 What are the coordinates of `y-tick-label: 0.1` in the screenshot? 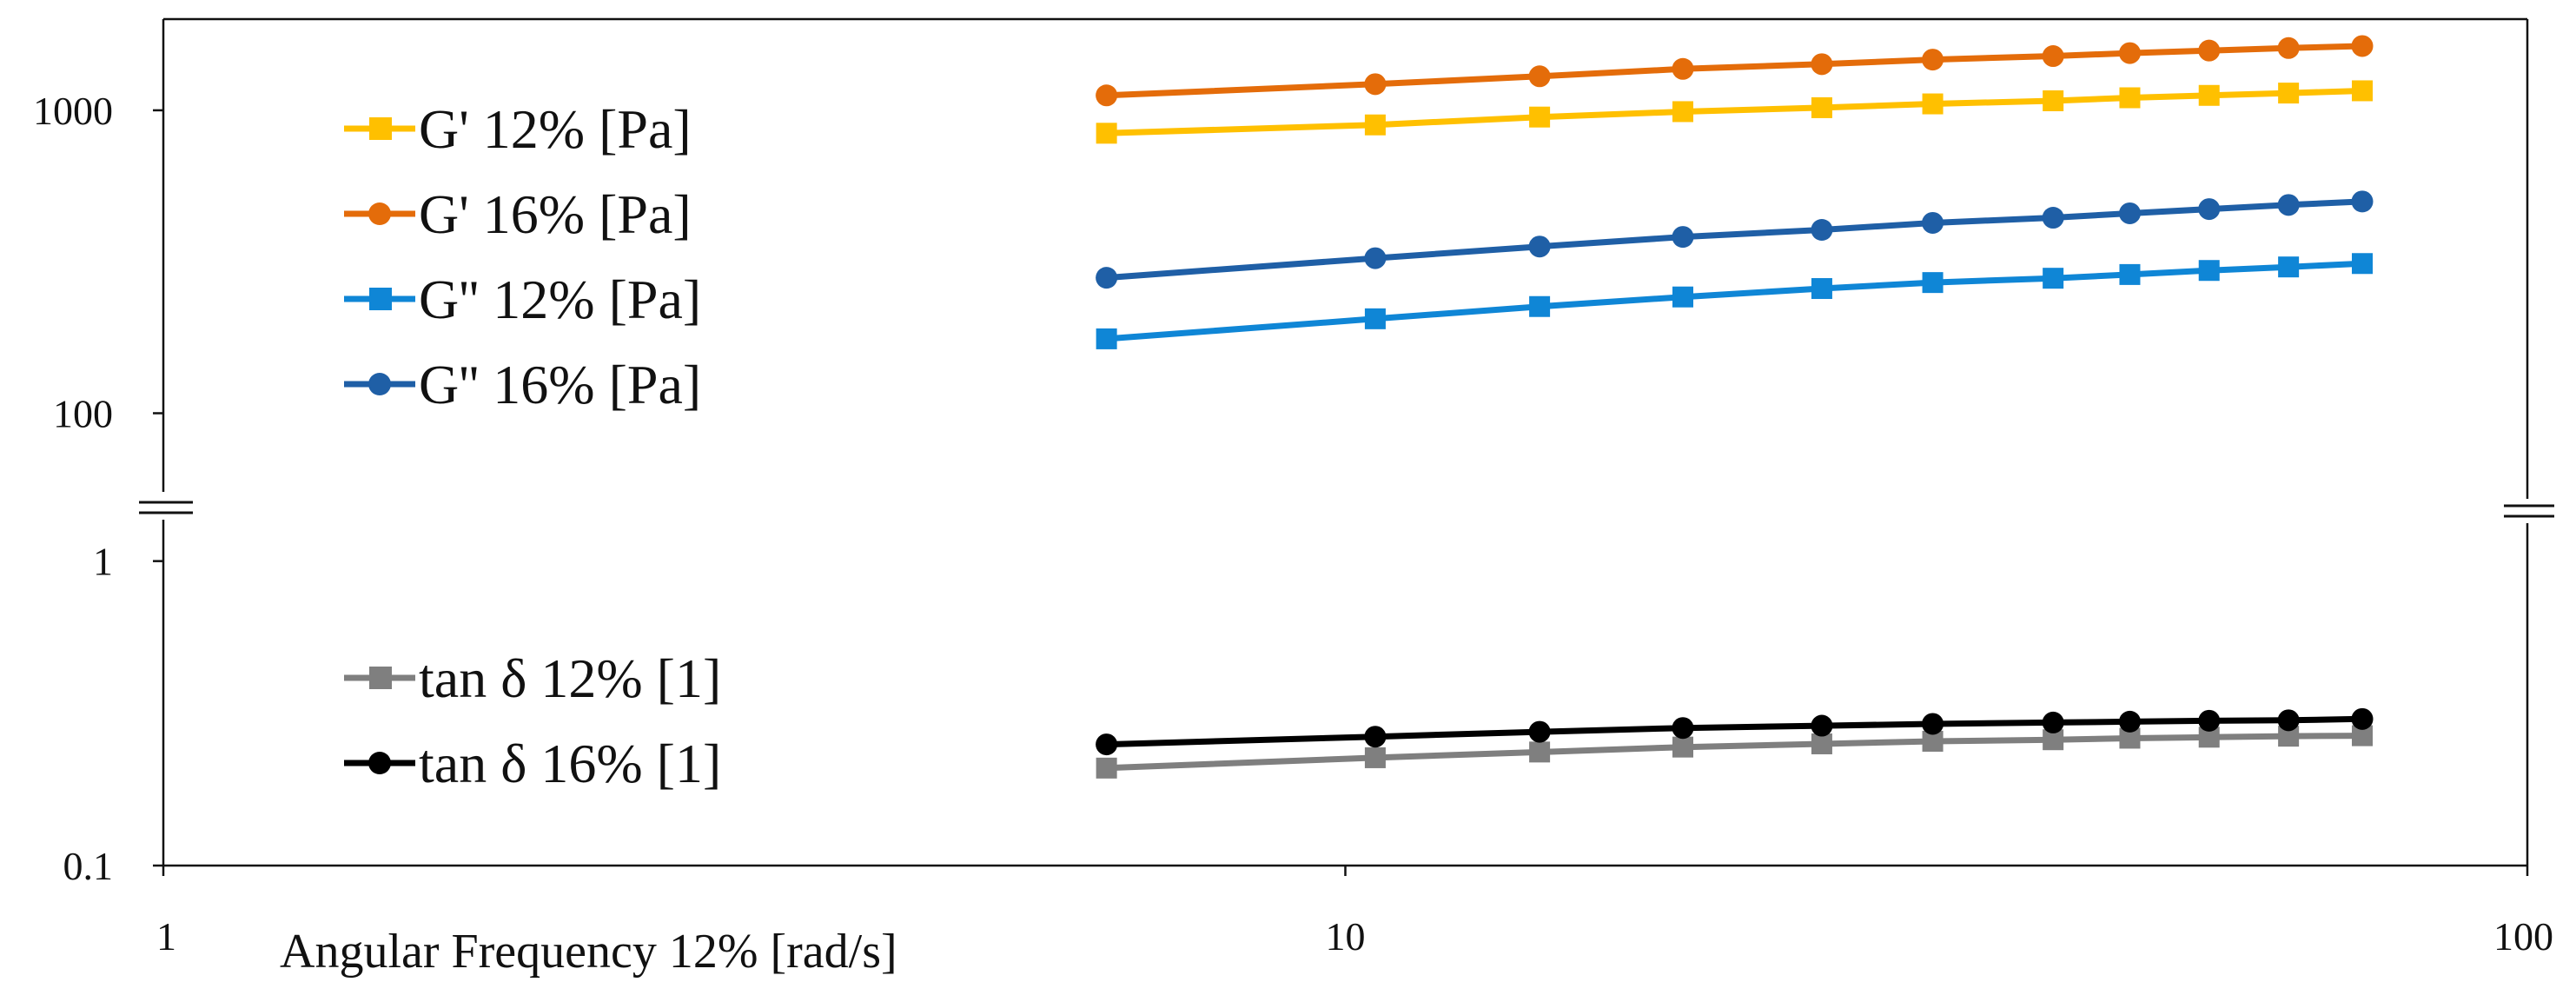 It's located at (88, 866).